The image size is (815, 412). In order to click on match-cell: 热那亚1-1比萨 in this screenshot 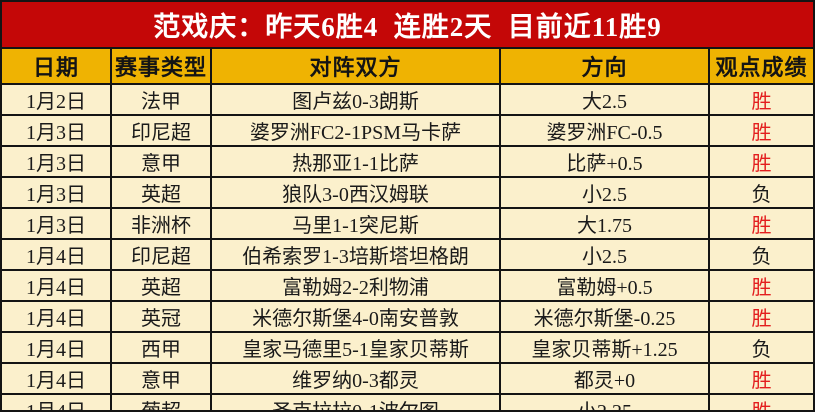, I will do `click(356, 162)`.